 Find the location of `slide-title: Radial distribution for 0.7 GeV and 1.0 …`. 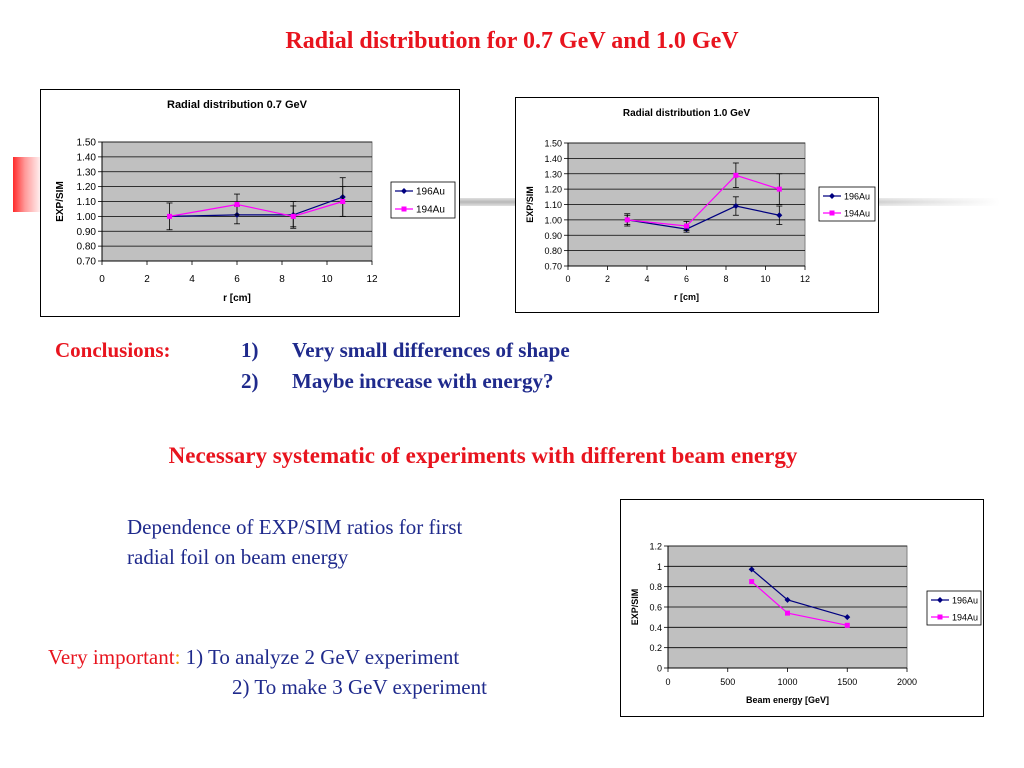

slide-title: Radial distribution for 0.7 GeV and 1.0 … is located at coordinates (512, 41).